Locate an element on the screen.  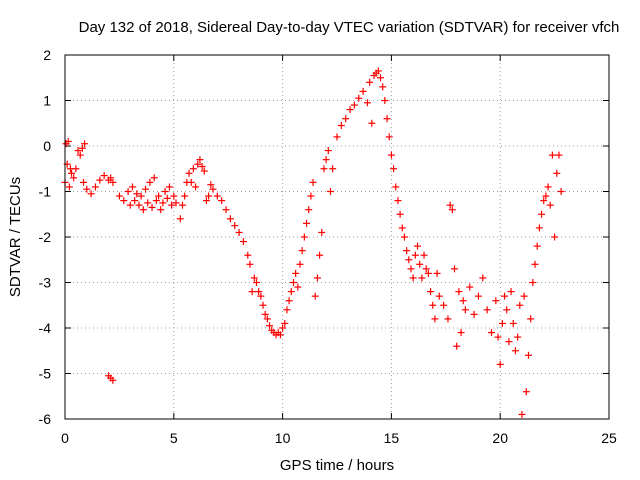
y-axis-title: SDTVAR / TECUs is located at coordinates (15, 237).